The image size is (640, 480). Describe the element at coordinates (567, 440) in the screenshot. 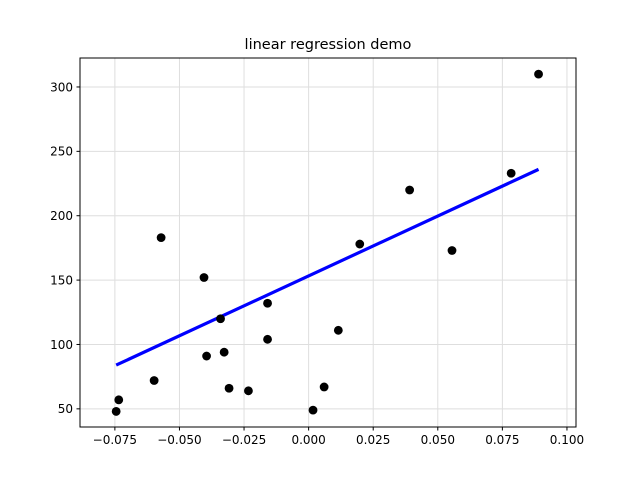

I see `x-tick-label: 0.100` at that location.